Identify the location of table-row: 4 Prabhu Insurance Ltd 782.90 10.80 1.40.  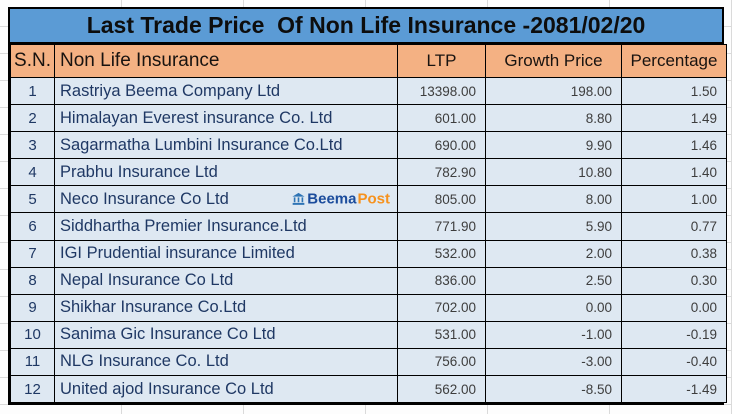
(368, 172).